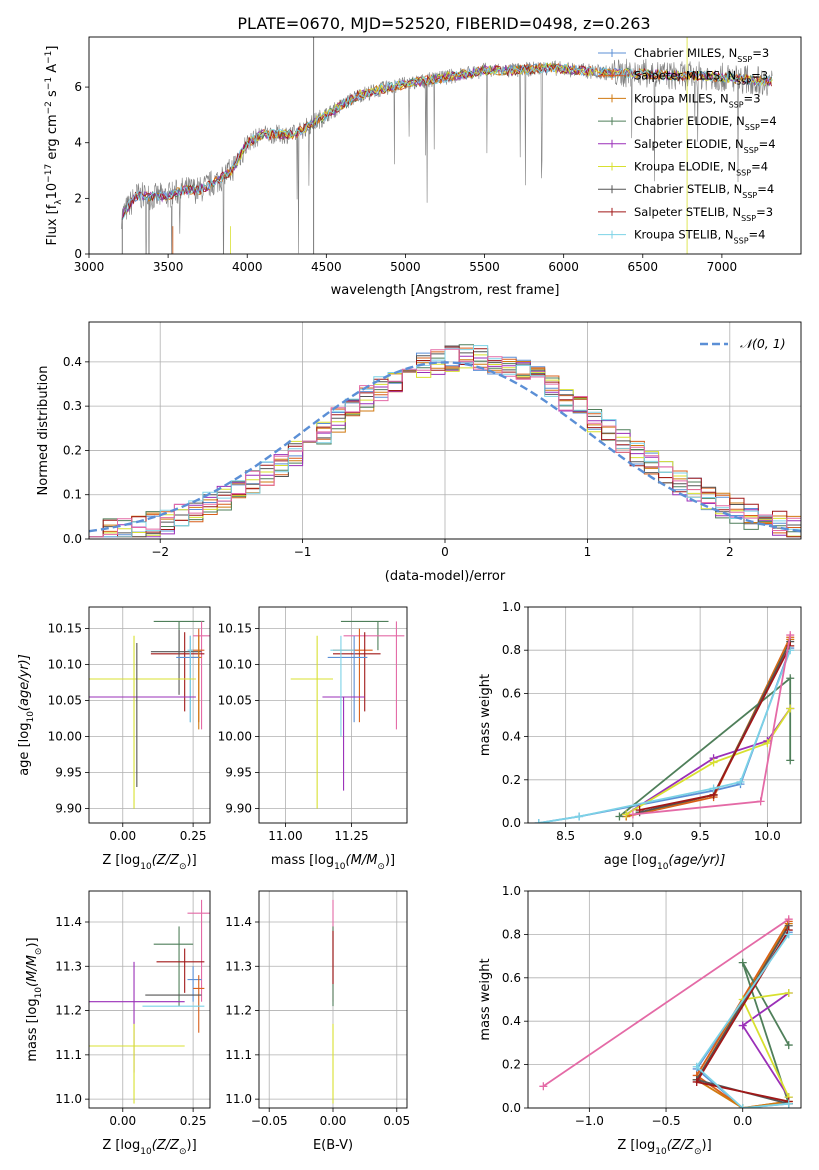 This screenshot has height=1170, width=819. Describe the element at coordinates (743, 343) in the screenshot. I see `histogram-legend: 𝒩(0, 1)` at that location.